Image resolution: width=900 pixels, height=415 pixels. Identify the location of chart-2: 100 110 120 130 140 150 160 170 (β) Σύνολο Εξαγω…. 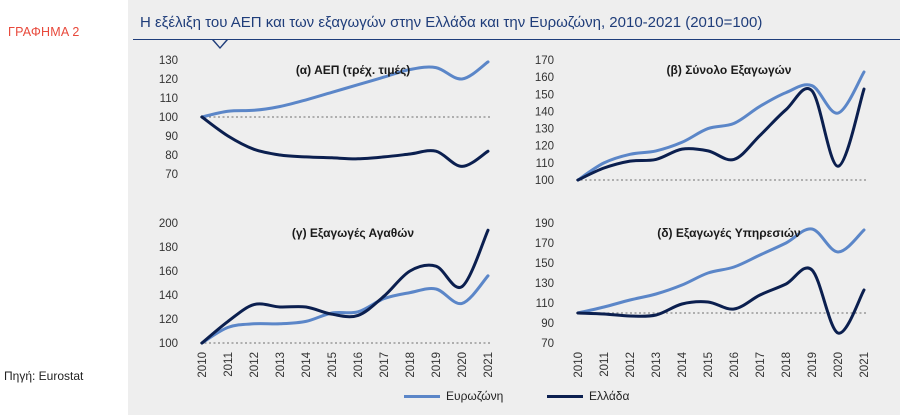
(700, 121).